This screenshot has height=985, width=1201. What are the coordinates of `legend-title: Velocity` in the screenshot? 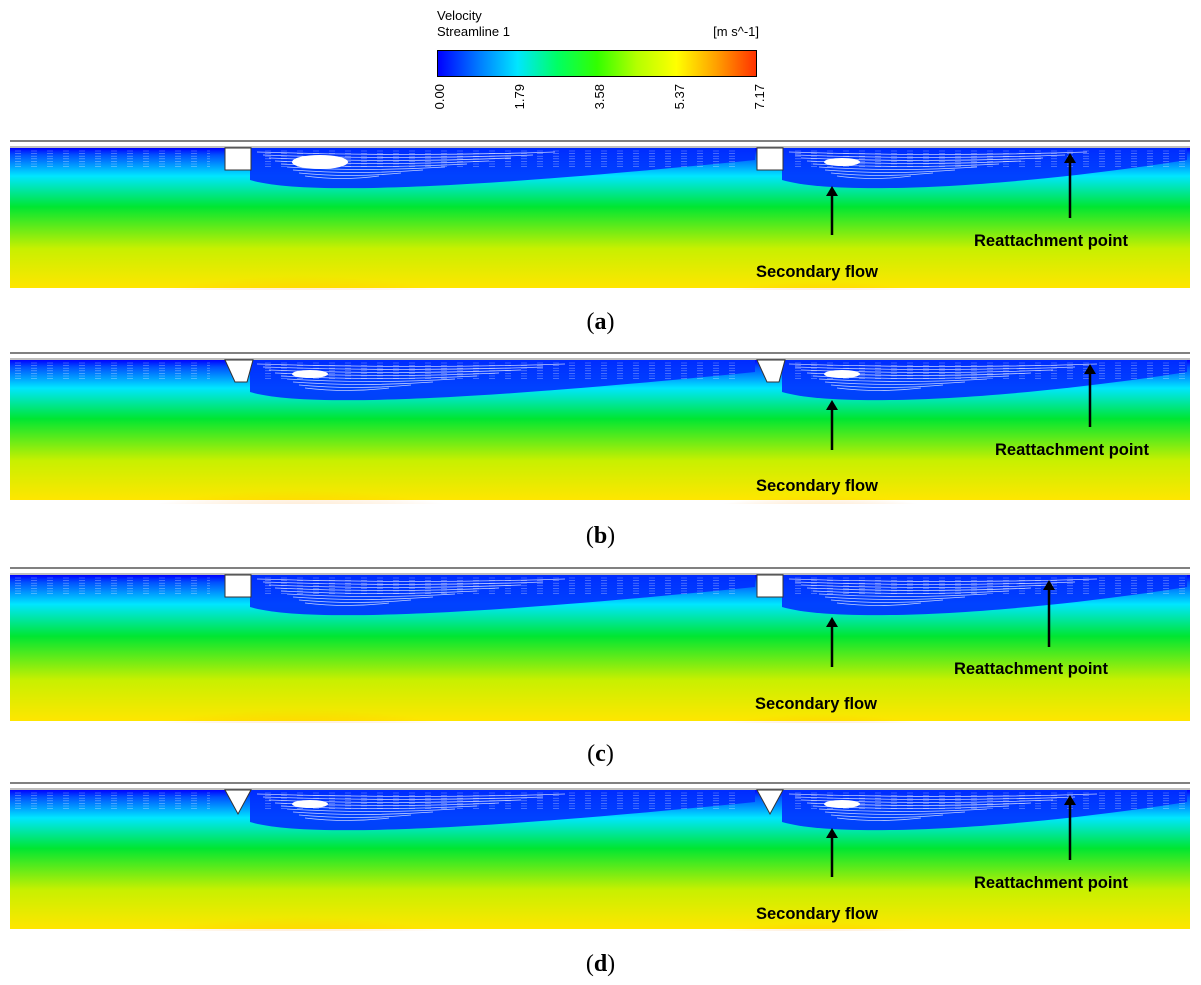 It's located at (459, 15).